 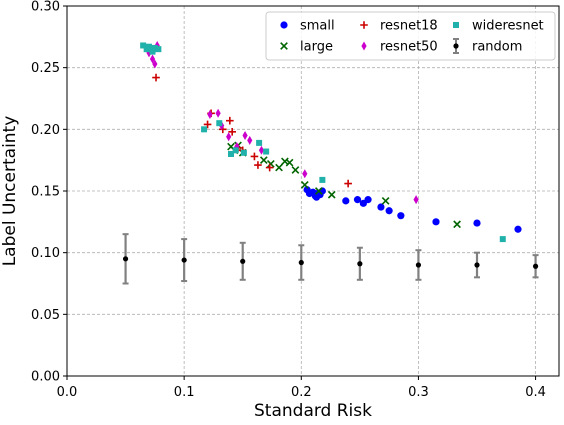 I want to click on x-tick-label: 0.2, so click(x=301, y=392).